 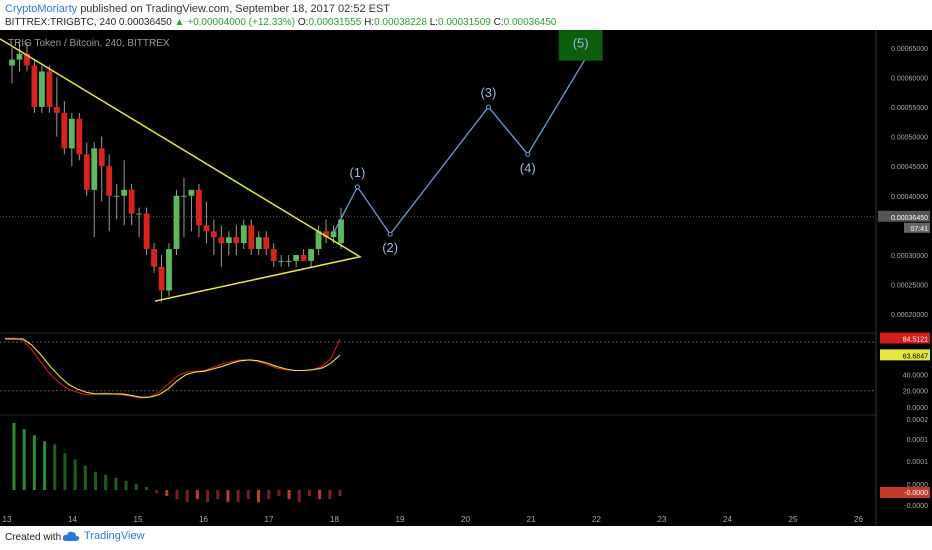 What do you see at coordinates (72, 519) in the screenshot?
I see `x-tick-label: 14` at bounding box center [72, 519].